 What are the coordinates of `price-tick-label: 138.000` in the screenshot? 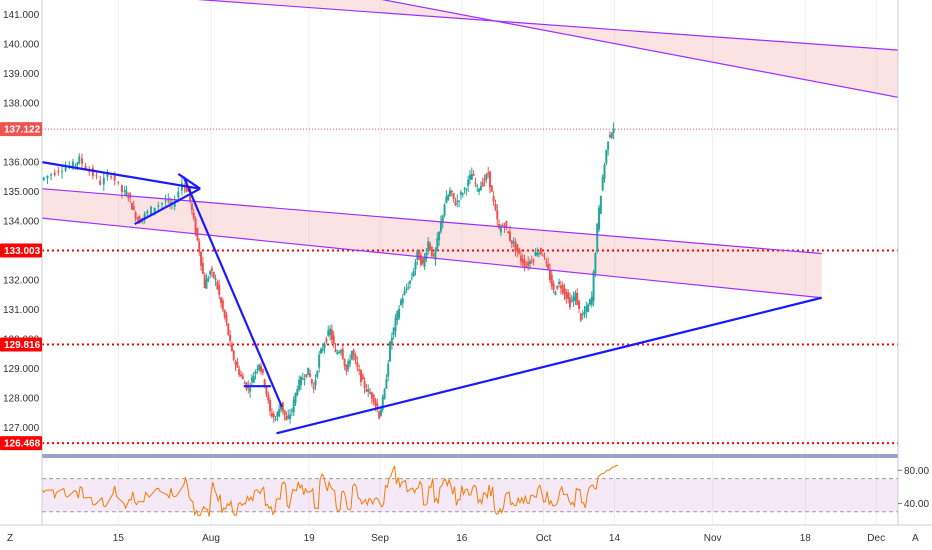 It's located at (21, 104).